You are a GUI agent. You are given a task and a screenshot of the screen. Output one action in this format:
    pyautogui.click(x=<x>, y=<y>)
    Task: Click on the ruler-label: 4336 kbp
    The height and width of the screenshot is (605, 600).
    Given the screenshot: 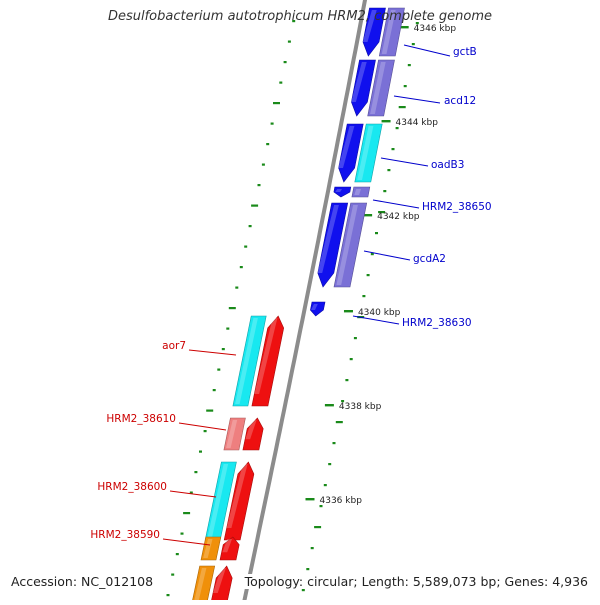 What is the action you would take?
    pyautogui.click(x=341, y=501)
    